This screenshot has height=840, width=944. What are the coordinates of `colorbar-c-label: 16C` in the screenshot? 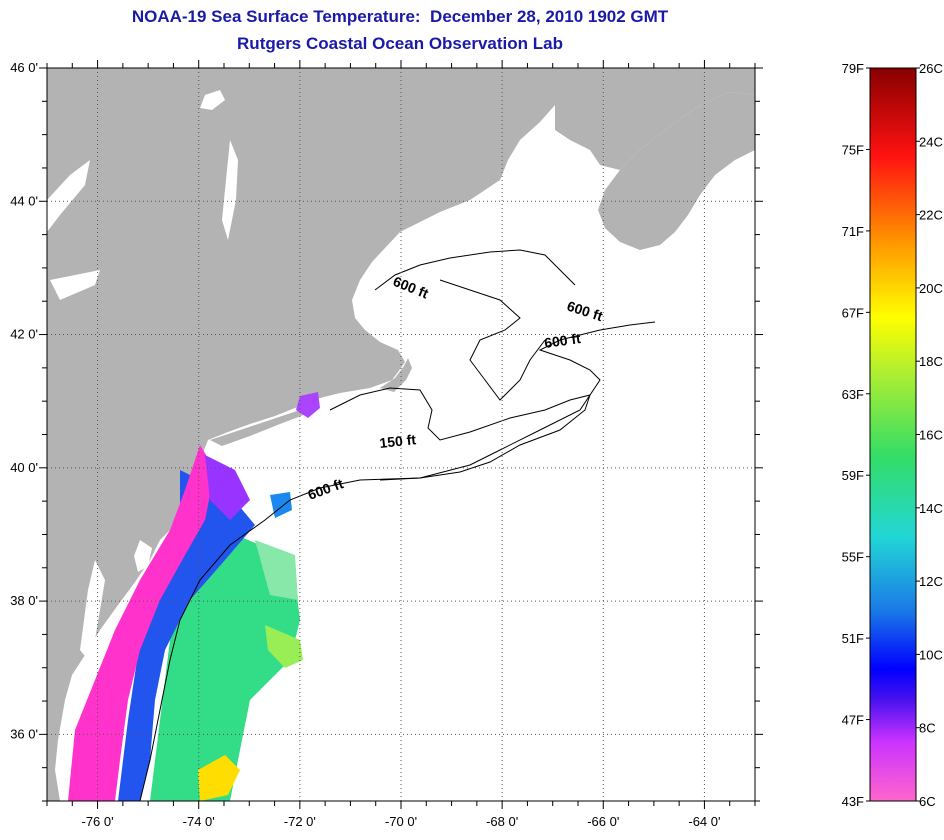 It's located at (931, 435).